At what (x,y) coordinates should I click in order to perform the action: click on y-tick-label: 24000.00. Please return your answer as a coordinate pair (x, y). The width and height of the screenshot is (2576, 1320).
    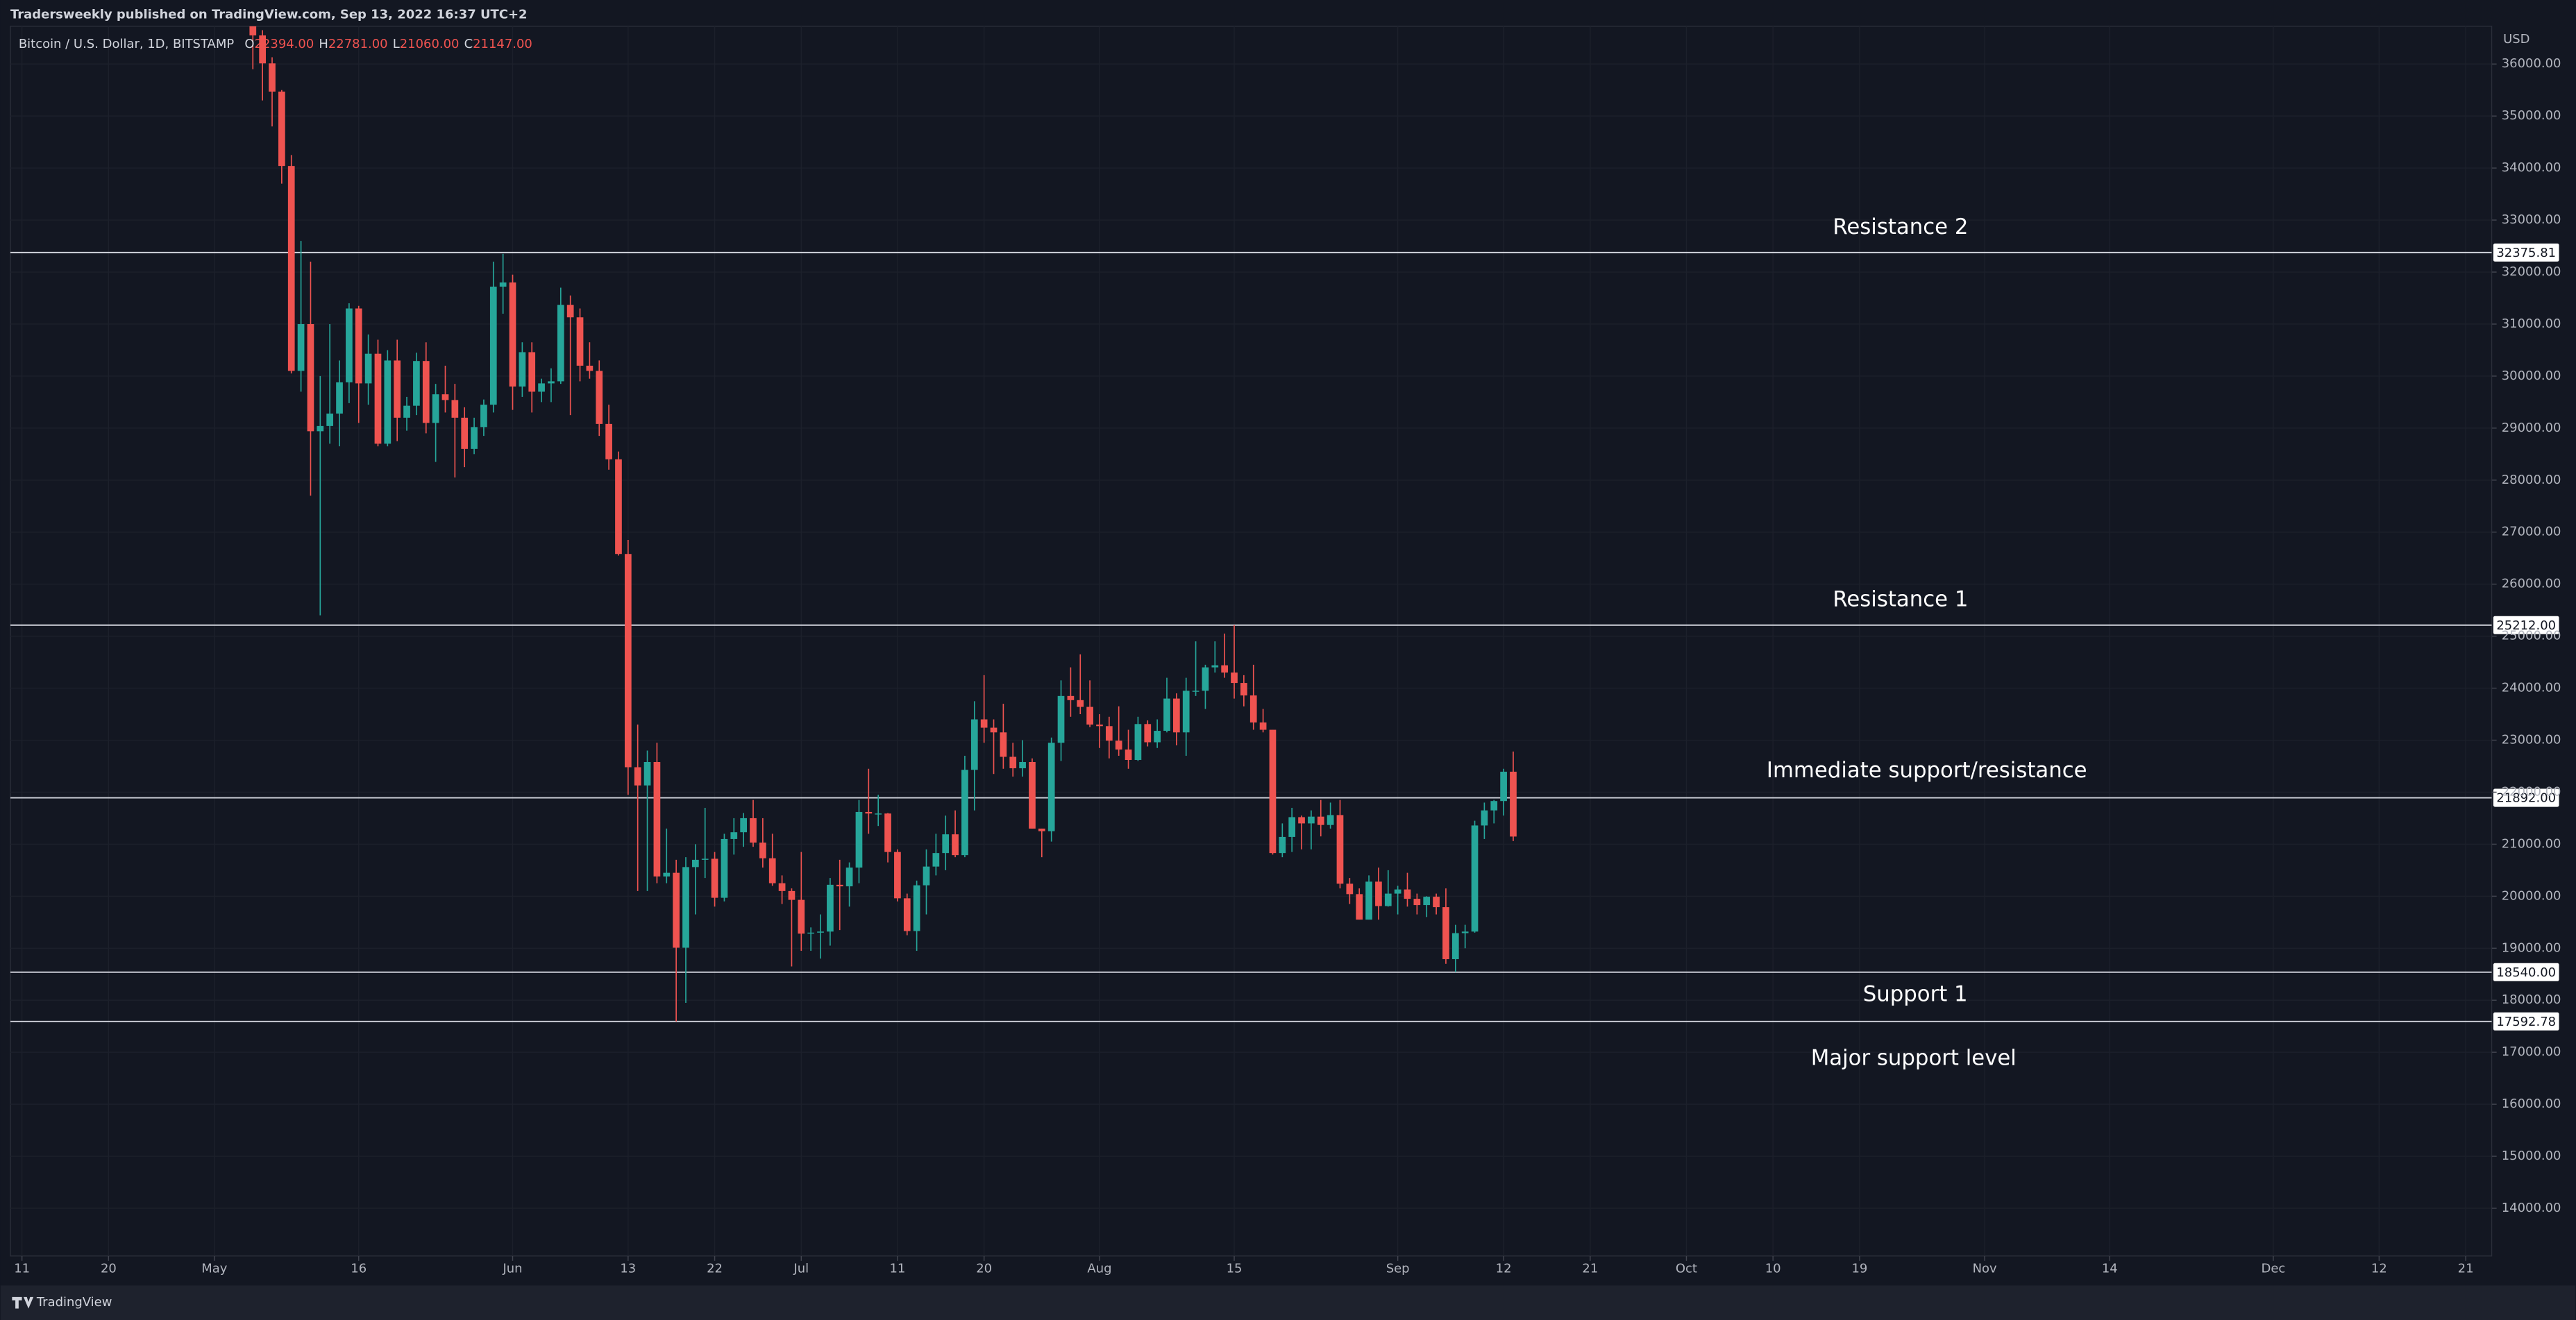
    Looking at the image, I should click on (2531, 688).